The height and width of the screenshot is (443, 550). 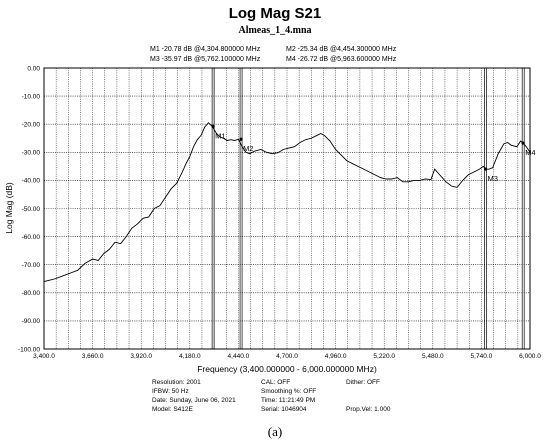 What do you see at coordinates (275, 13) in the screenshot?
I see `chart-title: Log Mag S21` at bounding box center [275, 13].